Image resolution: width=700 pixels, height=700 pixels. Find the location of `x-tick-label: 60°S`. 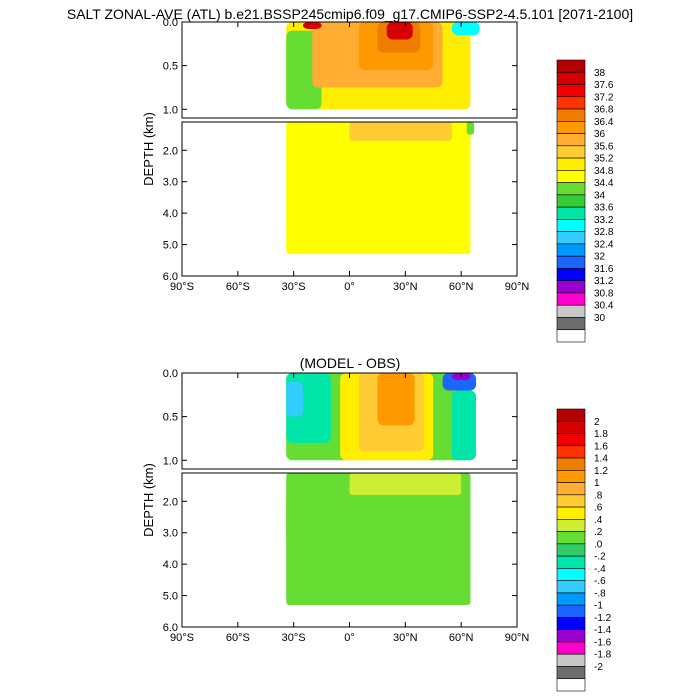

x-tick-label: 60°S is located at coordinates (238, 287).